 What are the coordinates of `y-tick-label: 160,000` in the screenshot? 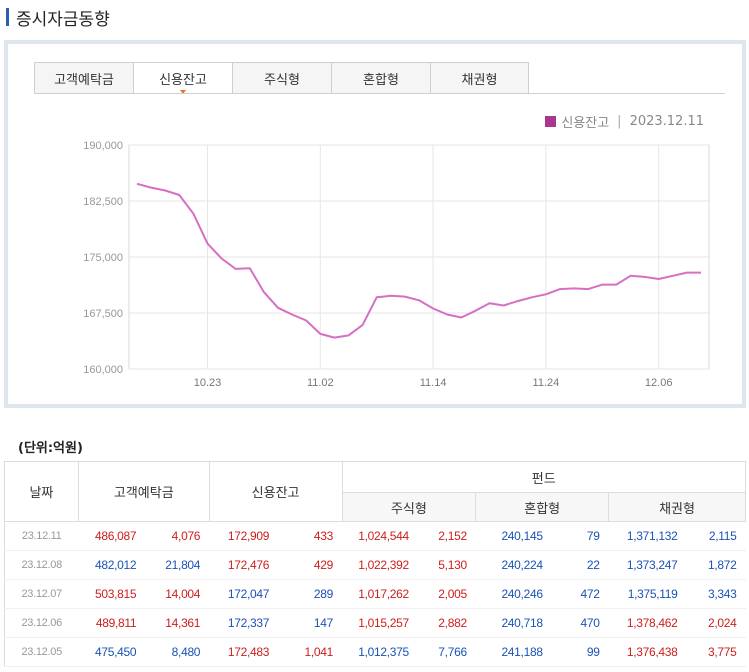 It's located at (103, 370).